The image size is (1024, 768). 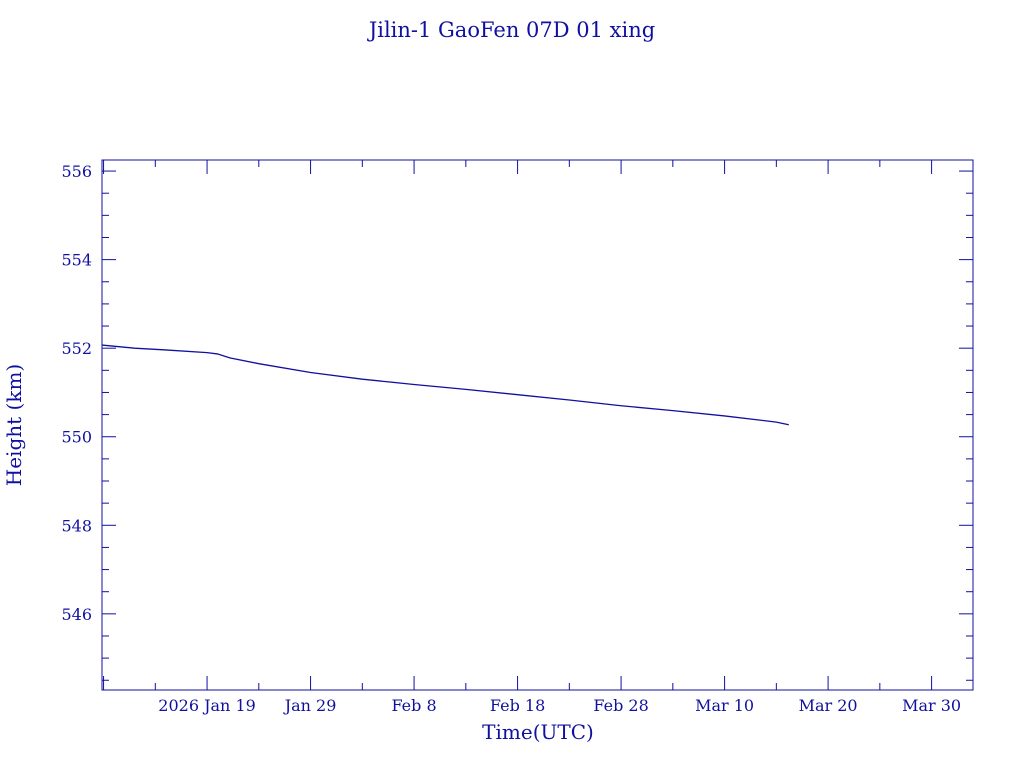 I want to click on x-tick-label: Mar 30, so click(x=931, y=705).